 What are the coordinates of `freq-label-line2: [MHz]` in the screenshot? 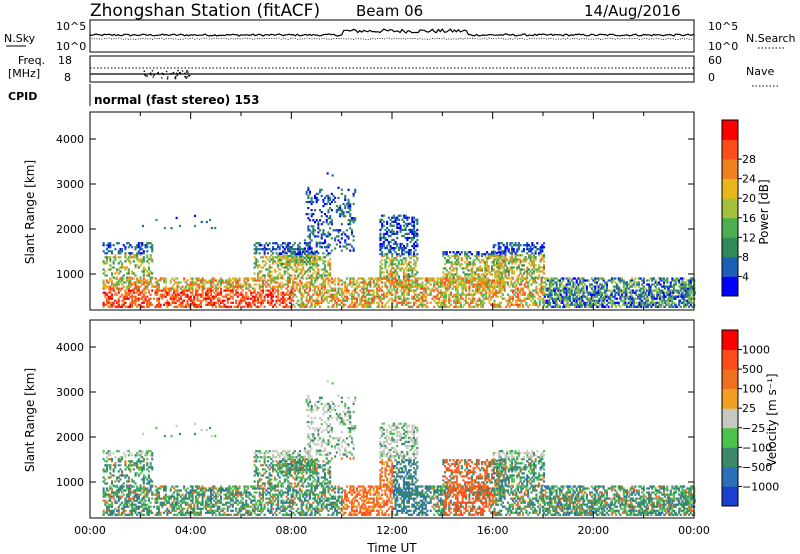 It's located at (24, 73).